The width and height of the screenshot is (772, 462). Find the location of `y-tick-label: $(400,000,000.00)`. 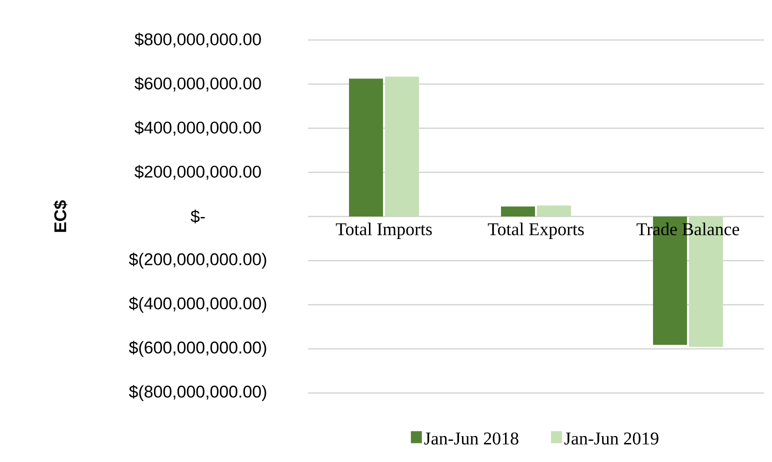

y-tick-label: $(400,000,000.00) is located at coordinates (197, 304).